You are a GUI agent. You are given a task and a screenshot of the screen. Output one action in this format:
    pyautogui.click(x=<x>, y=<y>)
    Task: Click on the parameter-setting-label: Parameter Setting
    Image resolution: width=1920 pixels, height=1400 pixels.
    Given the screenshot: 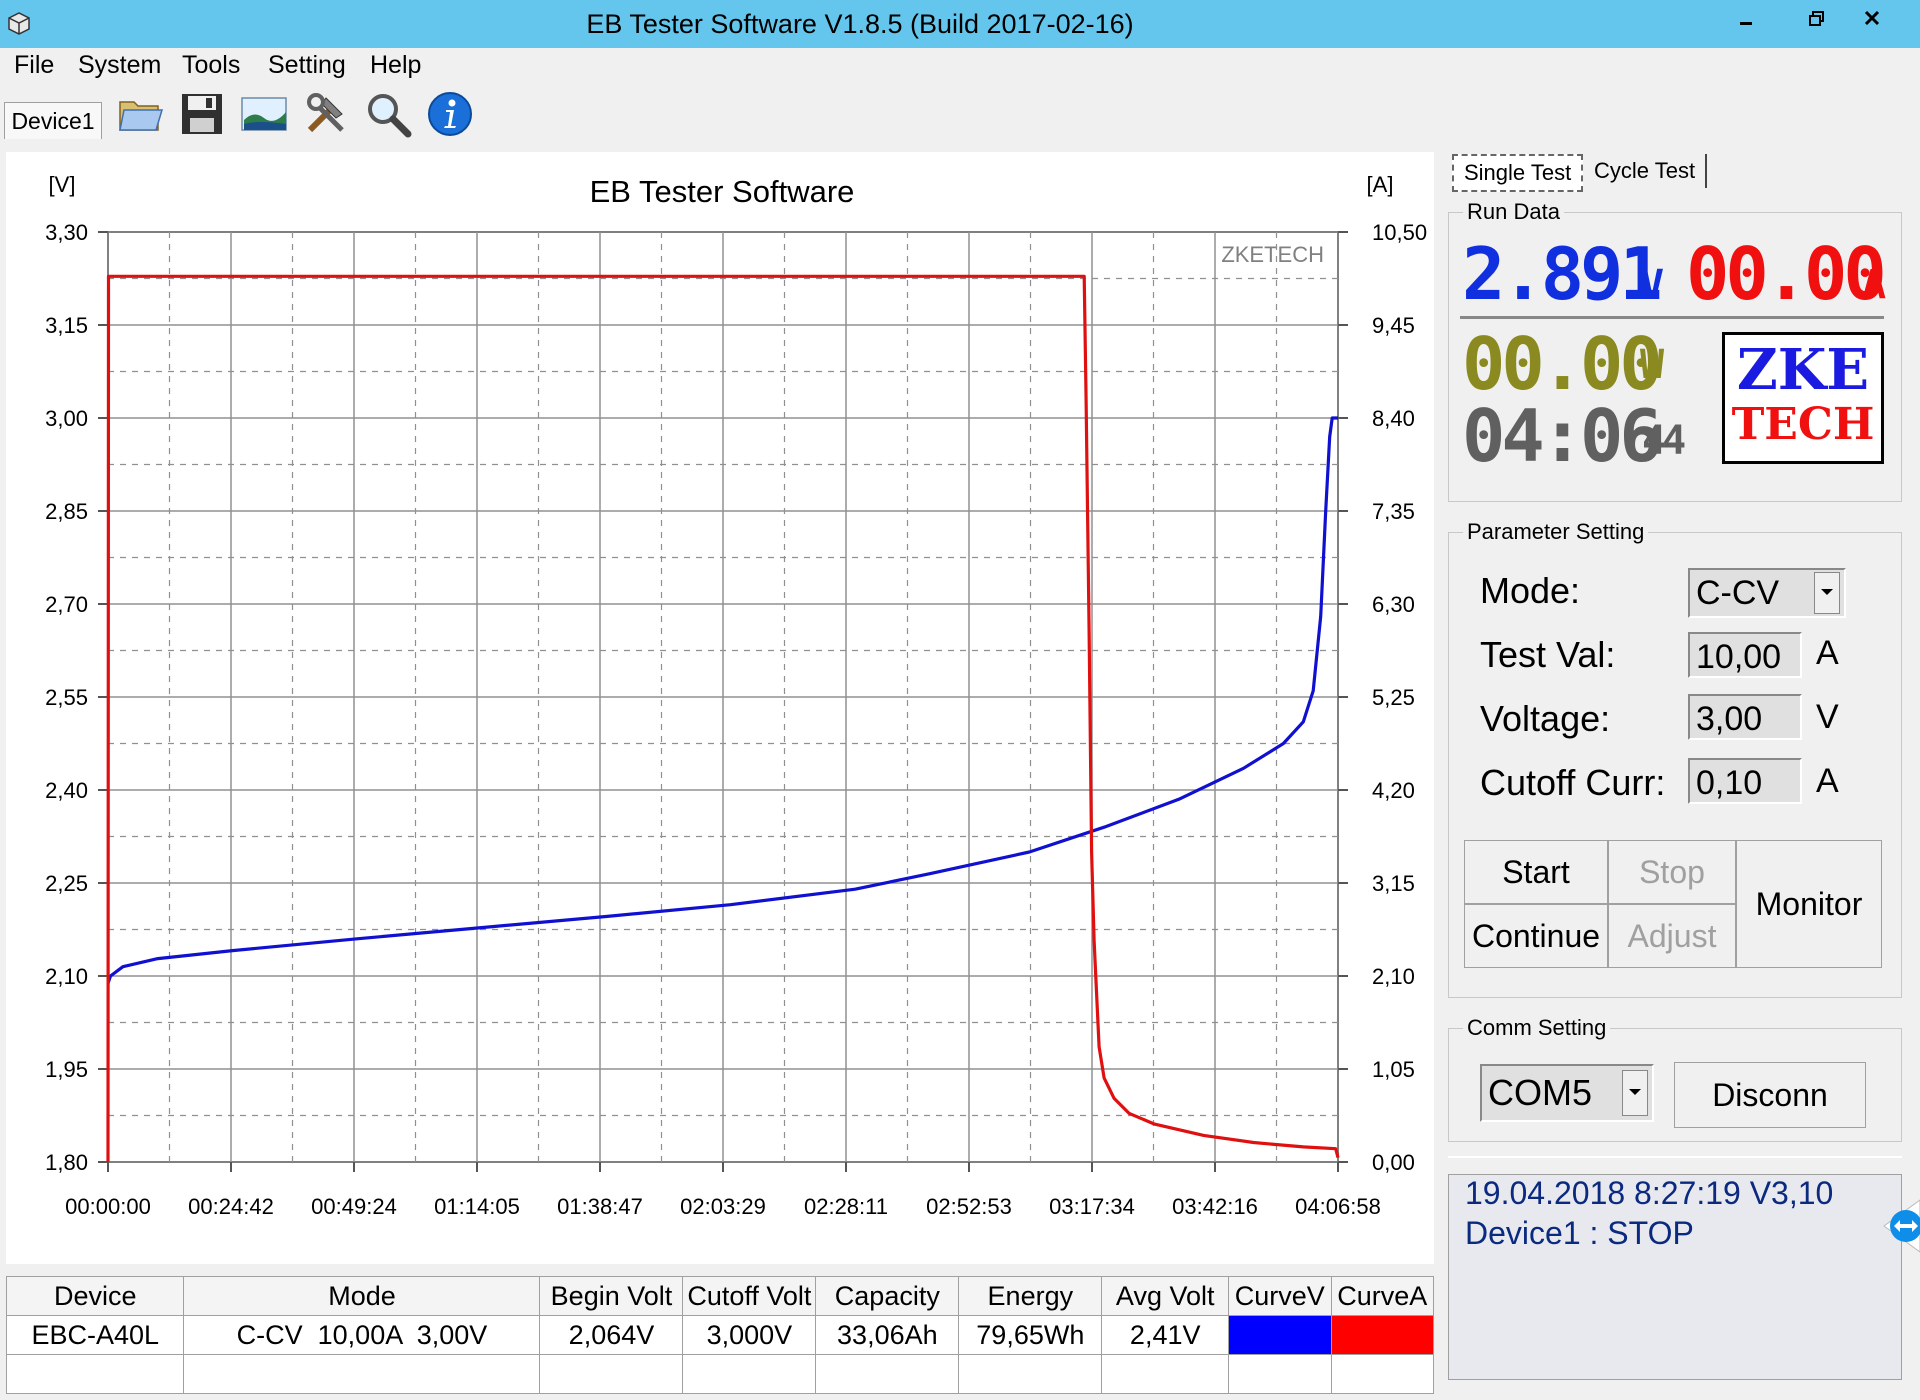 What is the action you would take?
    pyautogui.click(x=1556, y=532)
    